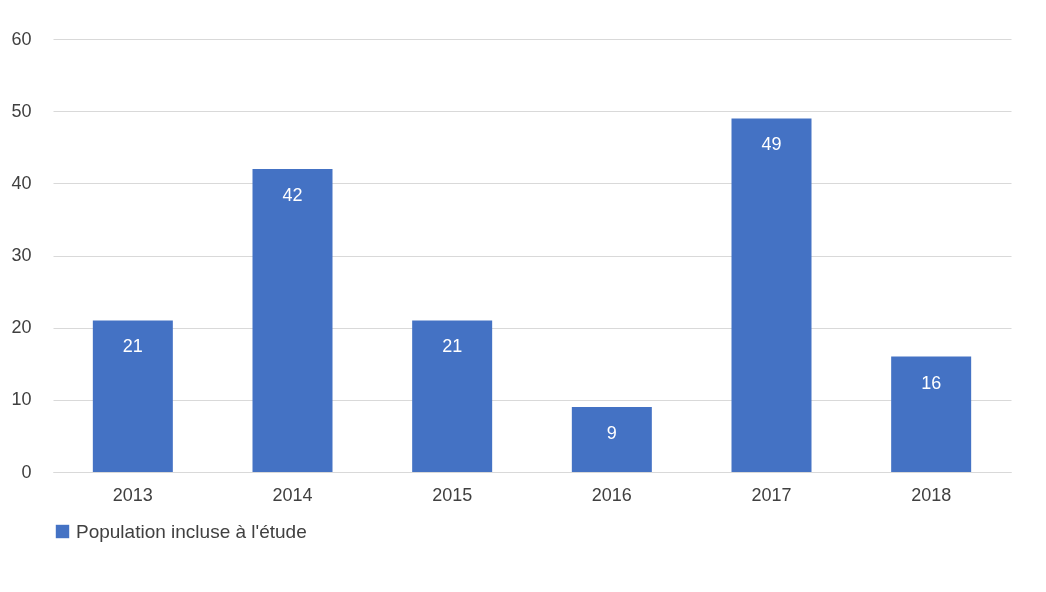  Describe the element at coordinates (931, 382) in the screenshot. I see `data-label: 16` at that location.